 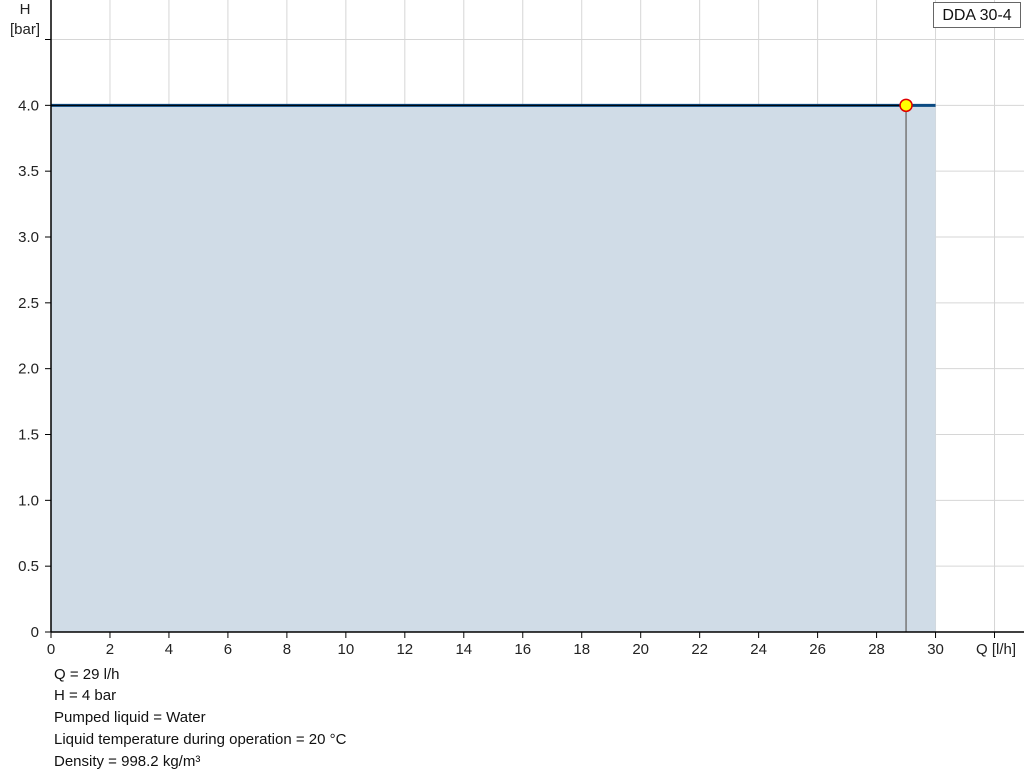 What do you see at coordinates (35, 632) in the screenshot?
I see `y-tick-label: 0` at bounding box center [35, 632].